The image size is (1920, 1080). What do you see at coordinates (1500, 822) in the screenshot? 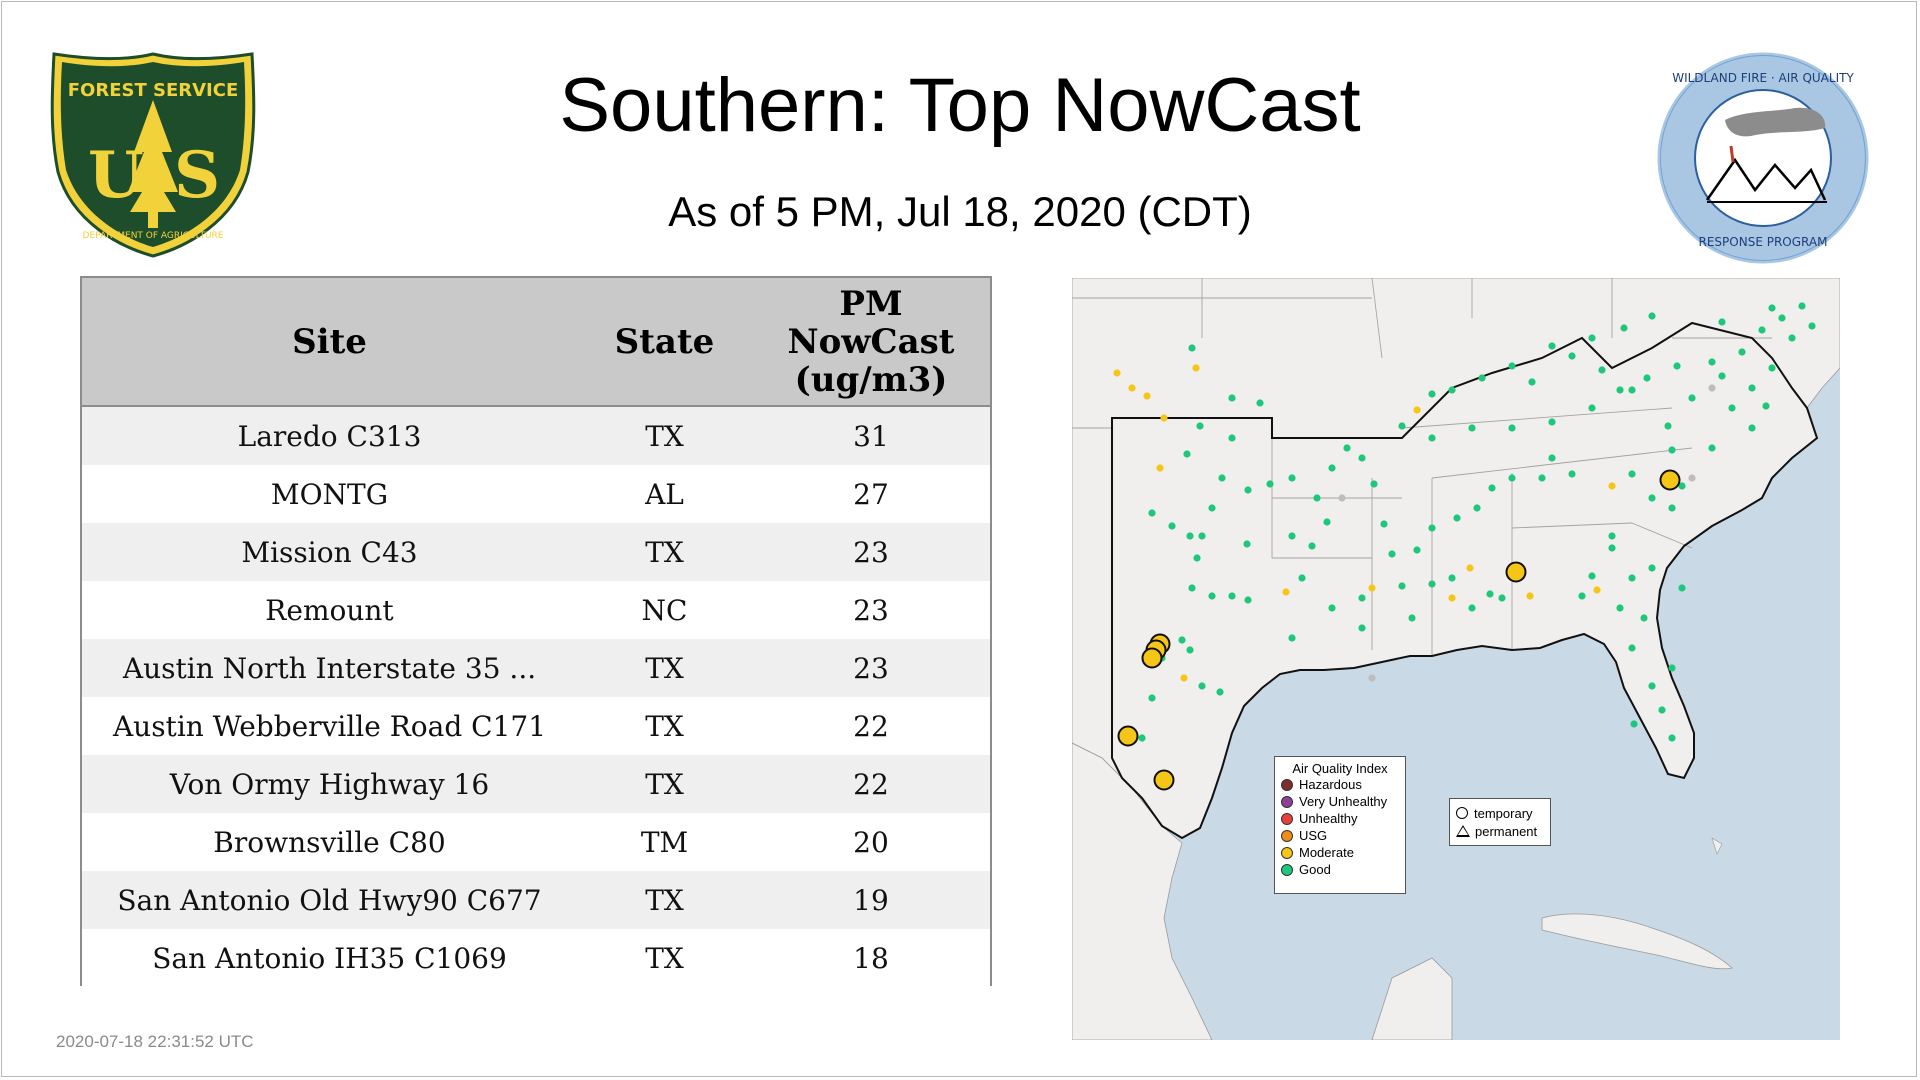
I see `monitor-type-legend: temporary permanent` at bounding box center [1500, 822].